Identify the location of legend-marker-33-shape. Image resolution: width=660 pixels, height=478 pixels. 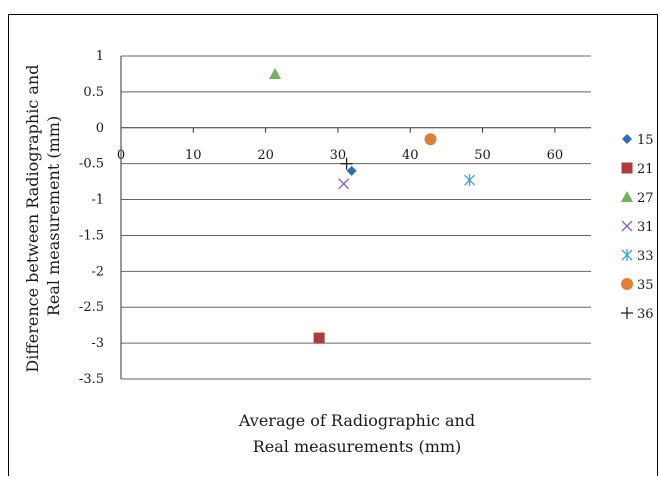
(627, 255).